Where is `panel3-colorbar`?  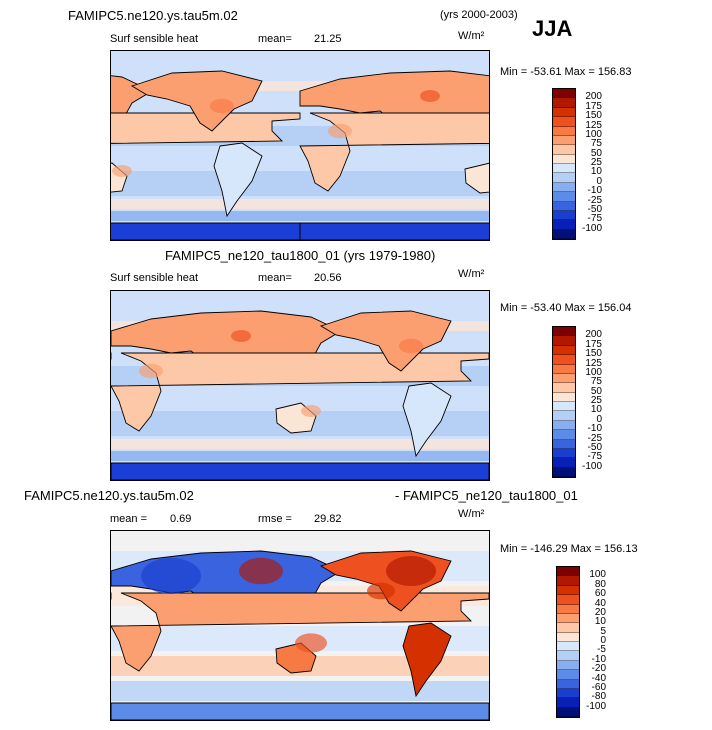
panel3-colorbar is located at coordinates (568, 642).